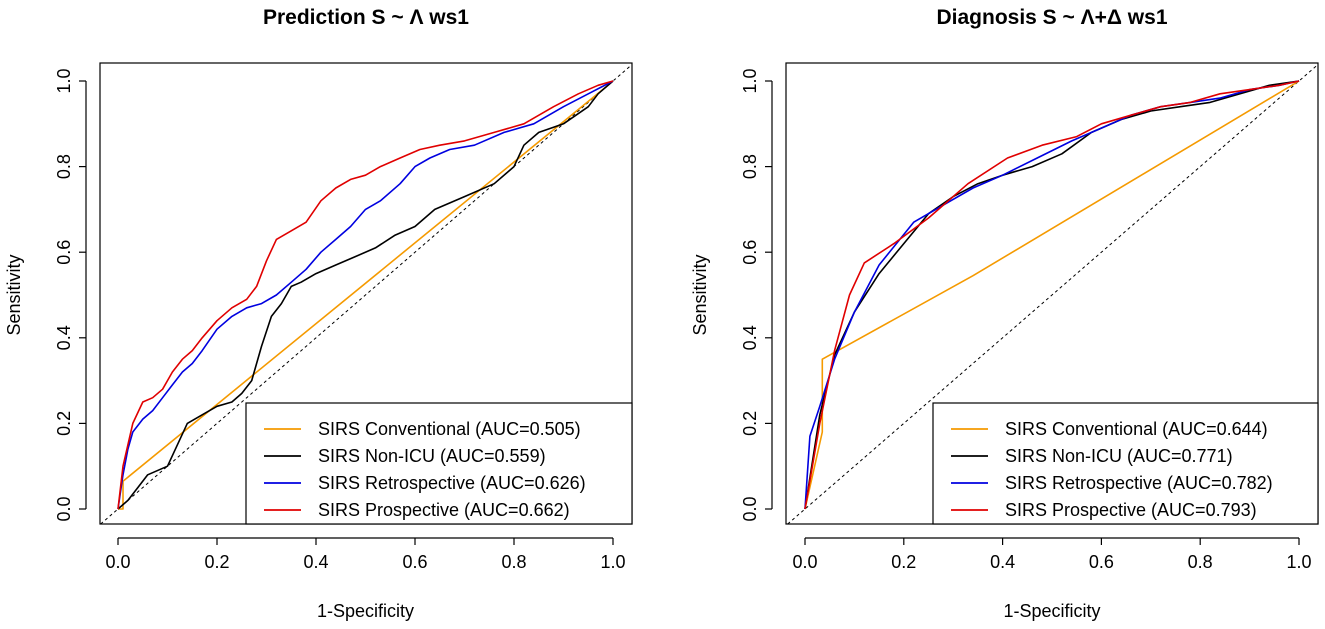  What do you see at coordinates (1119, 456) in the screenshot?
I see `legend-label: SIRS Non-ICU (AUC=0.771)` at bounding box center [1119, 456].